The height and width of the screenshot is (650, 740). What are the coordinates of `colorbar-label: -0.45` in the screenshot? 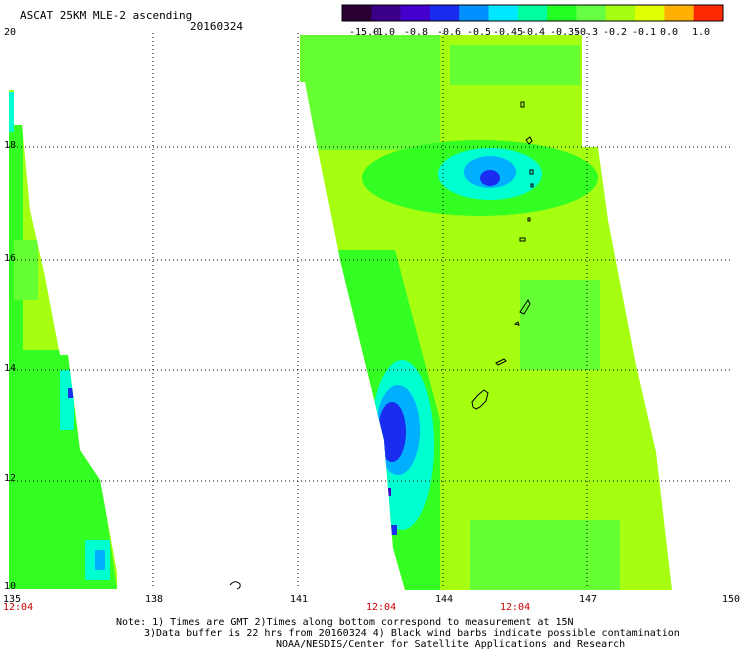 It's located at (508, 32).